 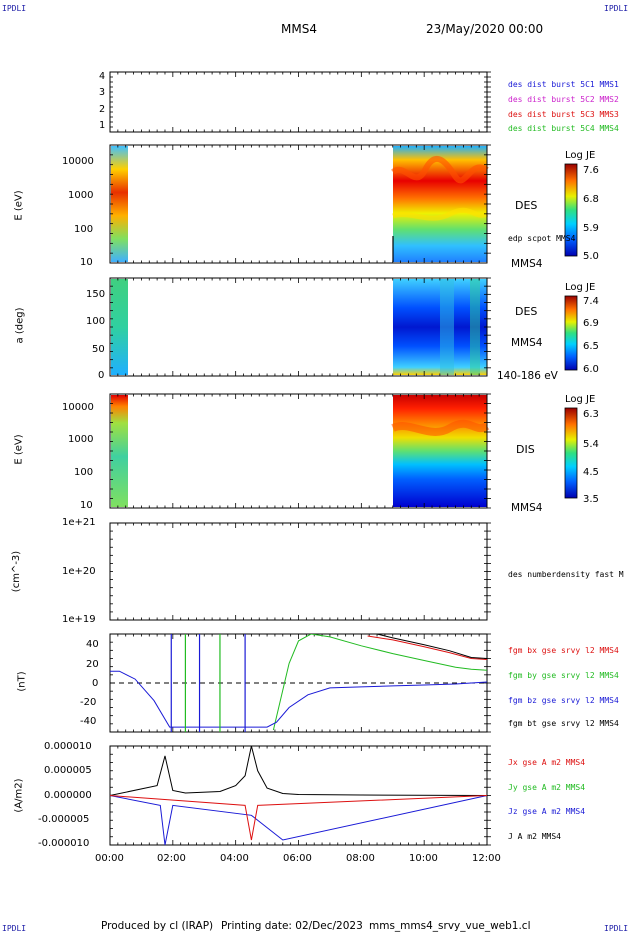 What do you see at coordinates (591, 369) in the screenshot?
I see `p3-cbar-tick: 6.0` at bounding box center [591, 369].